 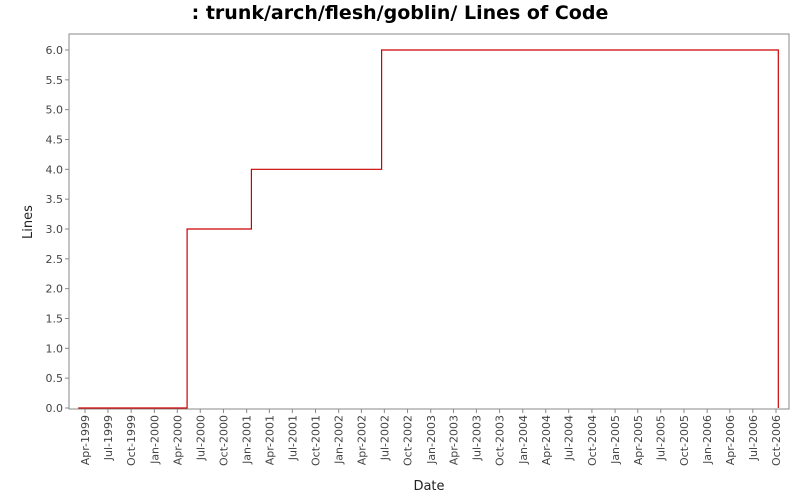 I want to click on y-tick-label: 6.0, so click(x=55, y=50).